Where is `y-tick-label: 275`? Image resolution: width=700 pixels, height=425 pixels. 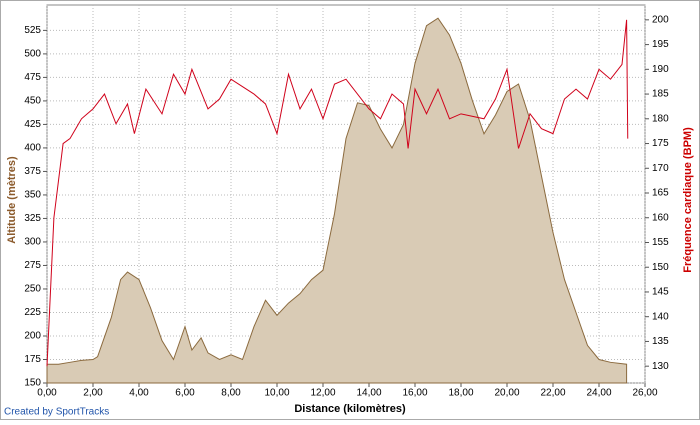 y-tick-label: 275 is located at coordinates (32, 265).